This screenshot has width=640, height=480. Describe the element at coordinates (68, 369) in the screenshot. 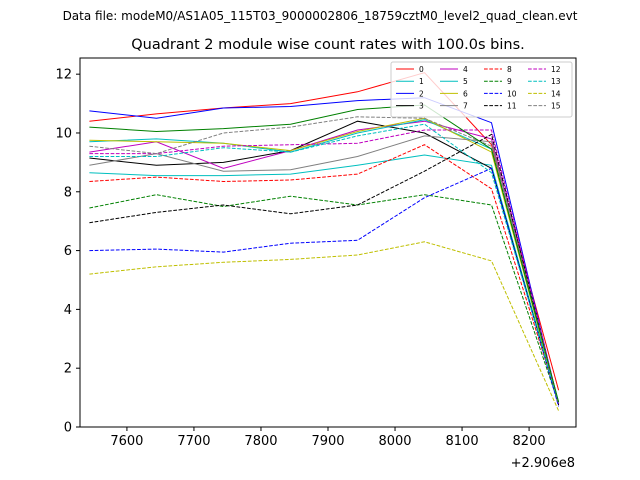

I see `y-tick-label: 2` at that location.